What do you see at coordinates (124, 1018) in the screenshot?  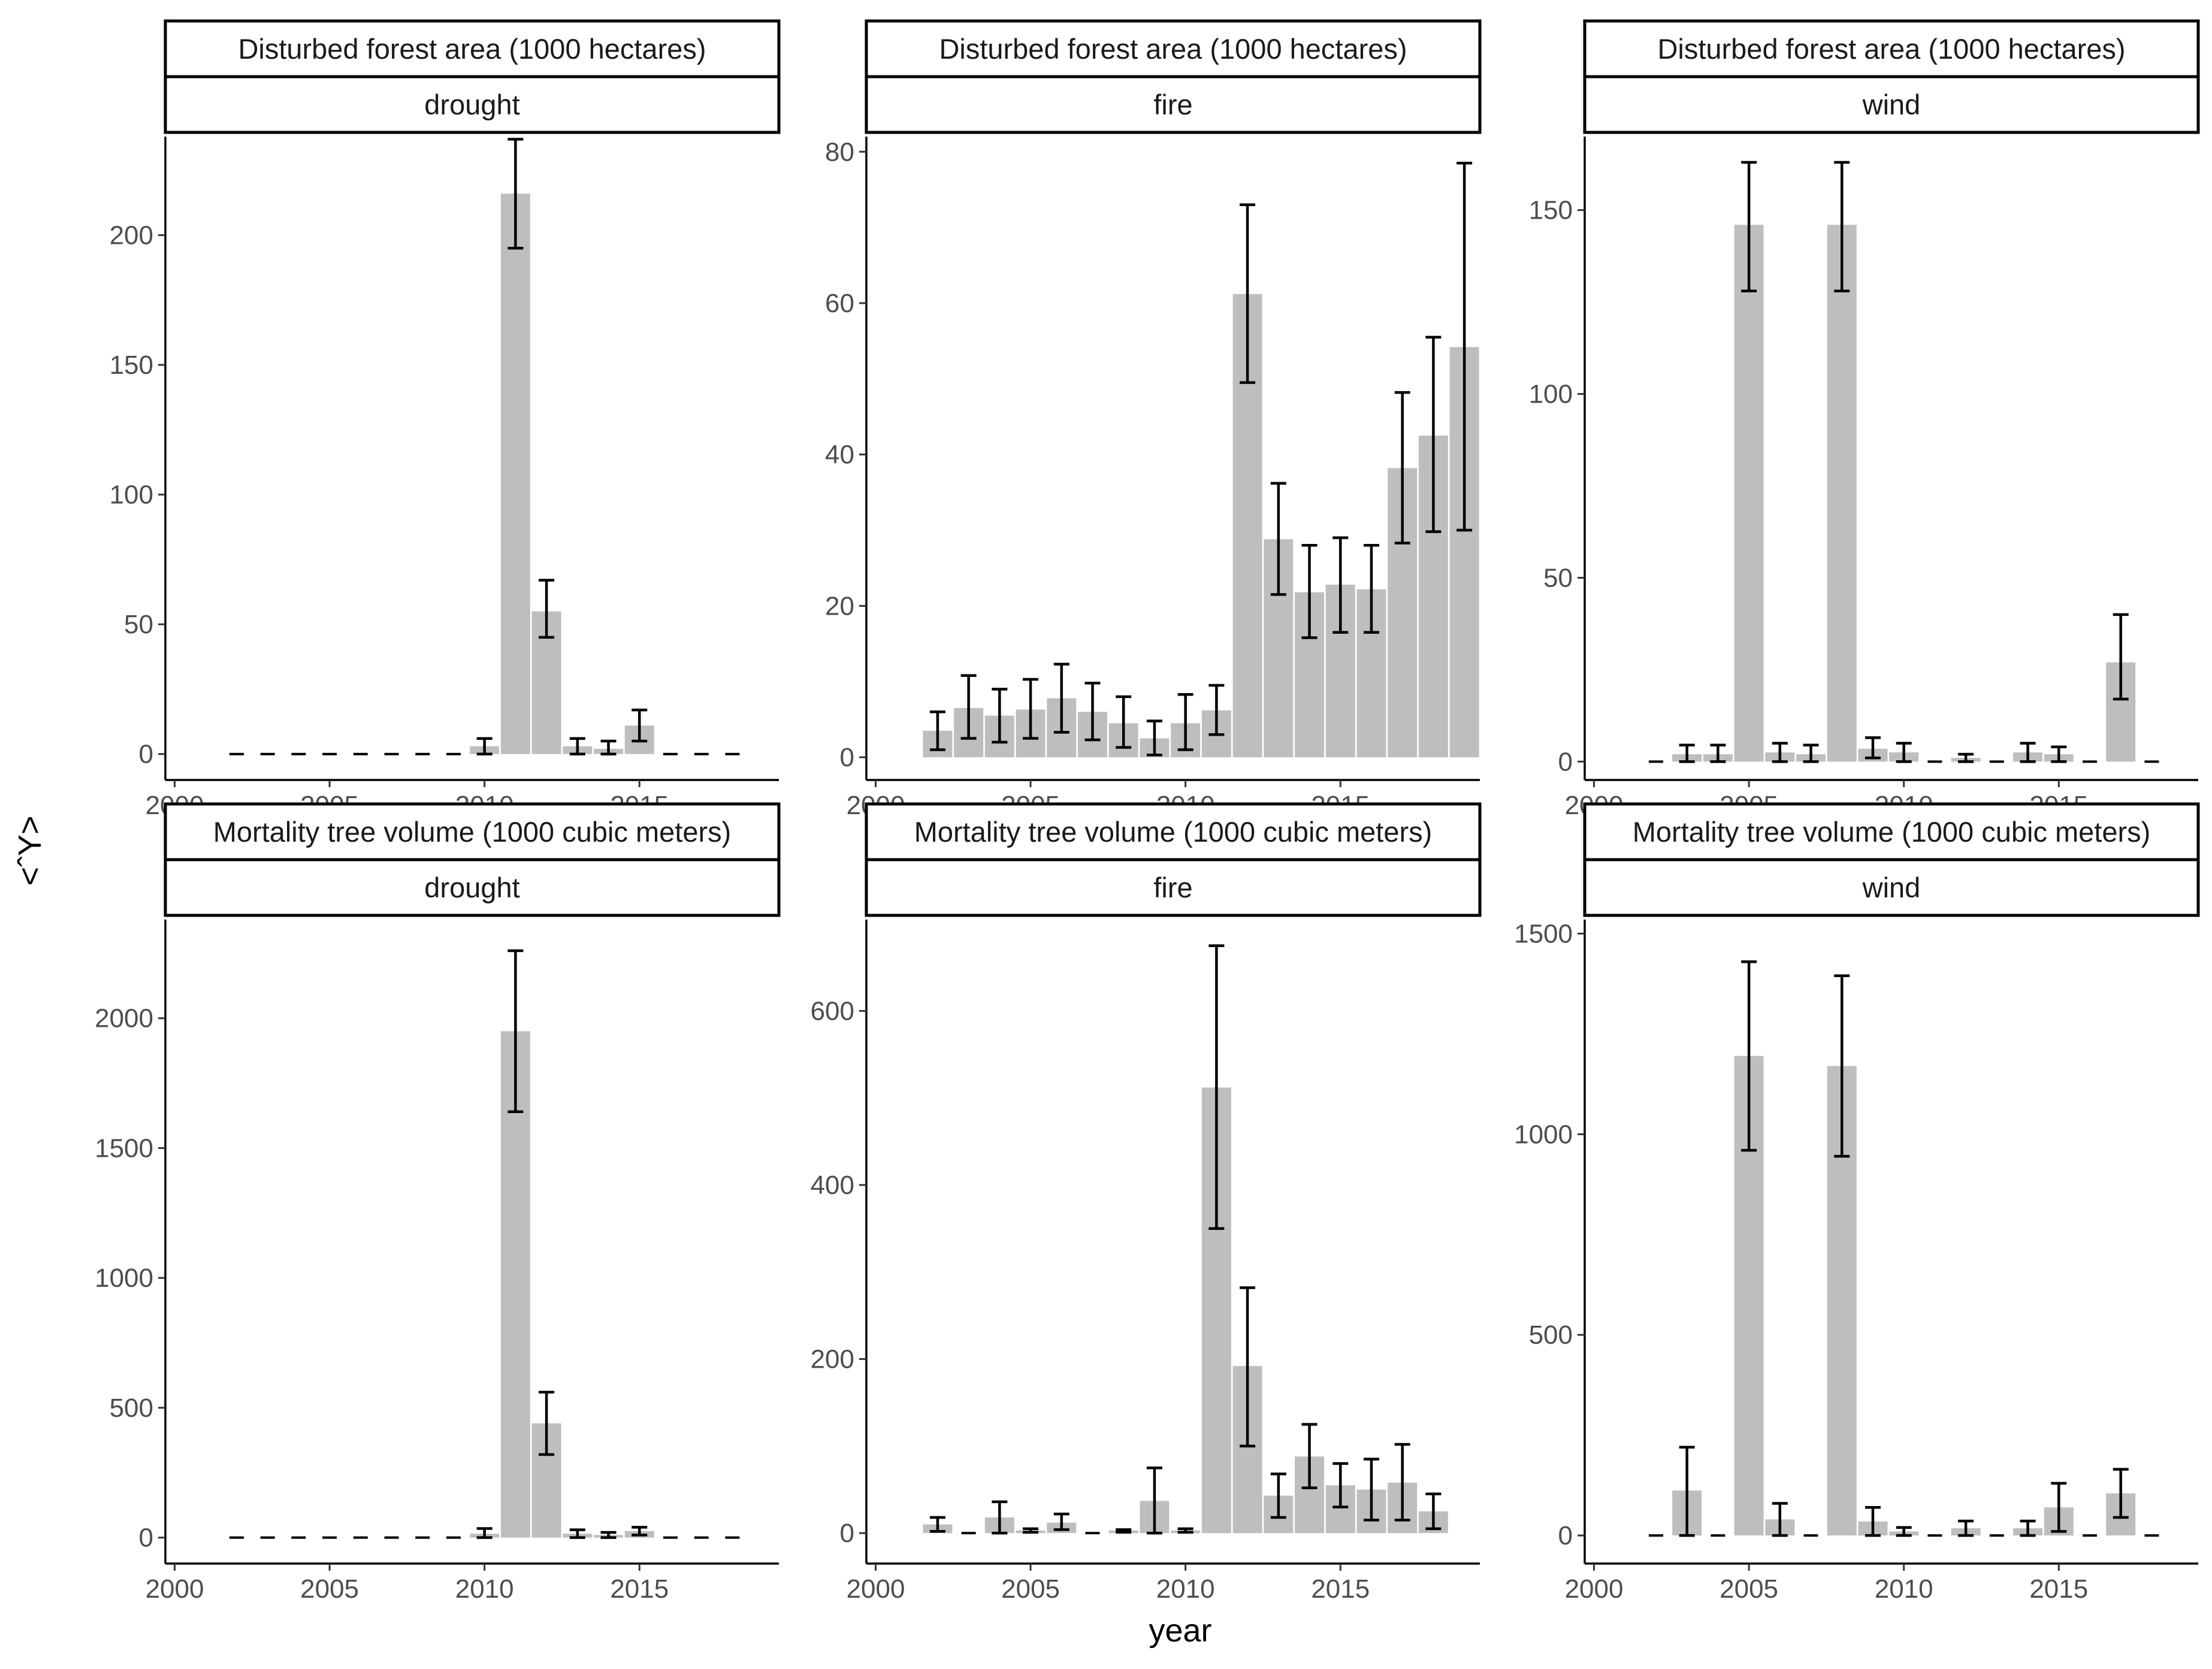 I see `y-tick-label: 2000` at bounding box center [124, 1018].